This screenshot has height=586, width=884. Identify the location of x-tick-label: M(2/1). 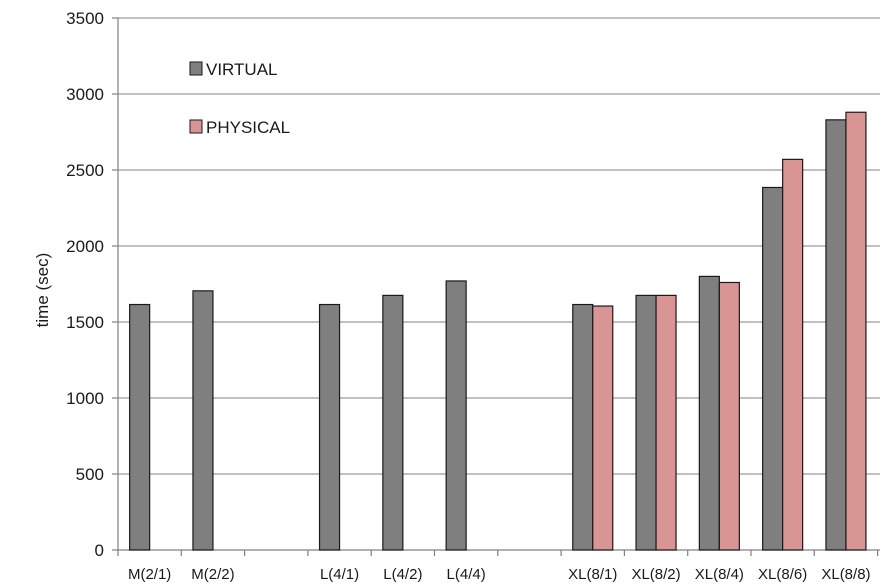
(149, 574).